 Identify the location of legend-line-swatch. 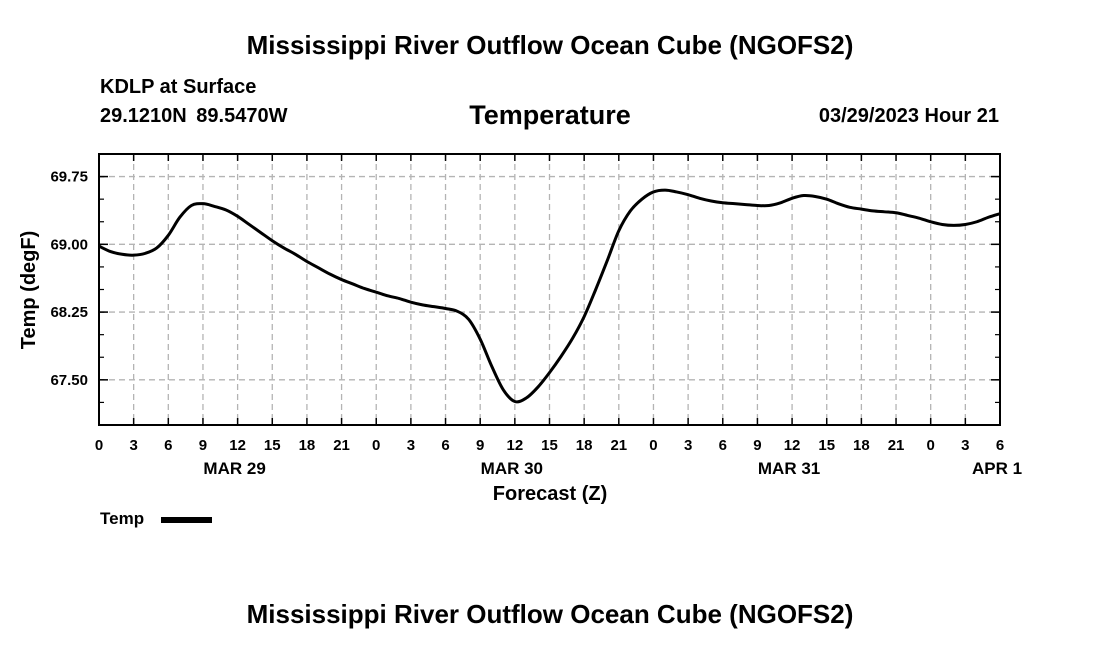
(186, 520).